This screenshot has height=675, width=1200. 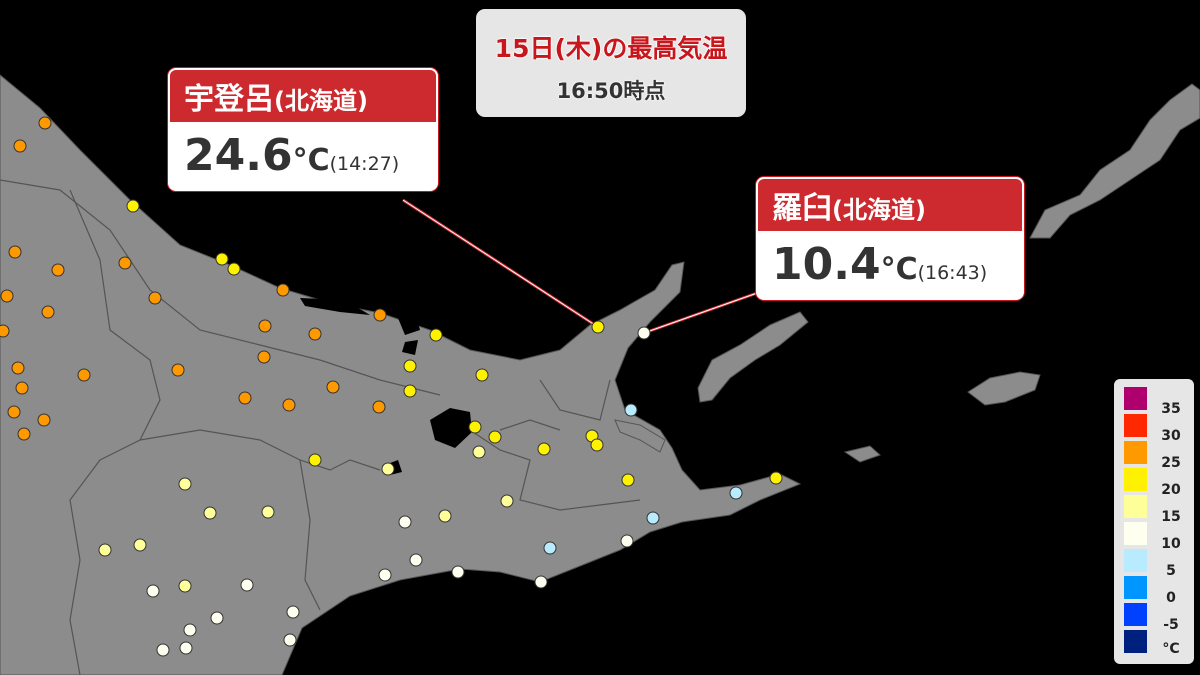 What do you see at coordinates (1154, 521) in the screenshot?
I see `temperature-legend: °C 35 30 25 20 15 10 5 0 -5` at bounding box center [1154, 521].